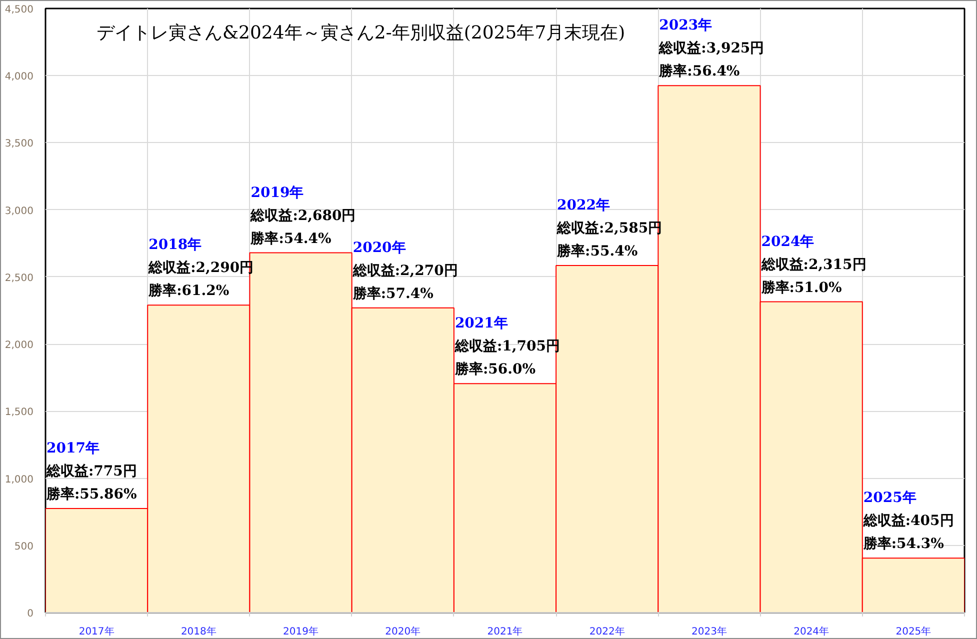  What do you see at coordinates (583, 206) in the screenshot?
I see `annotation: 2022年` at bounding box center [583, 206].